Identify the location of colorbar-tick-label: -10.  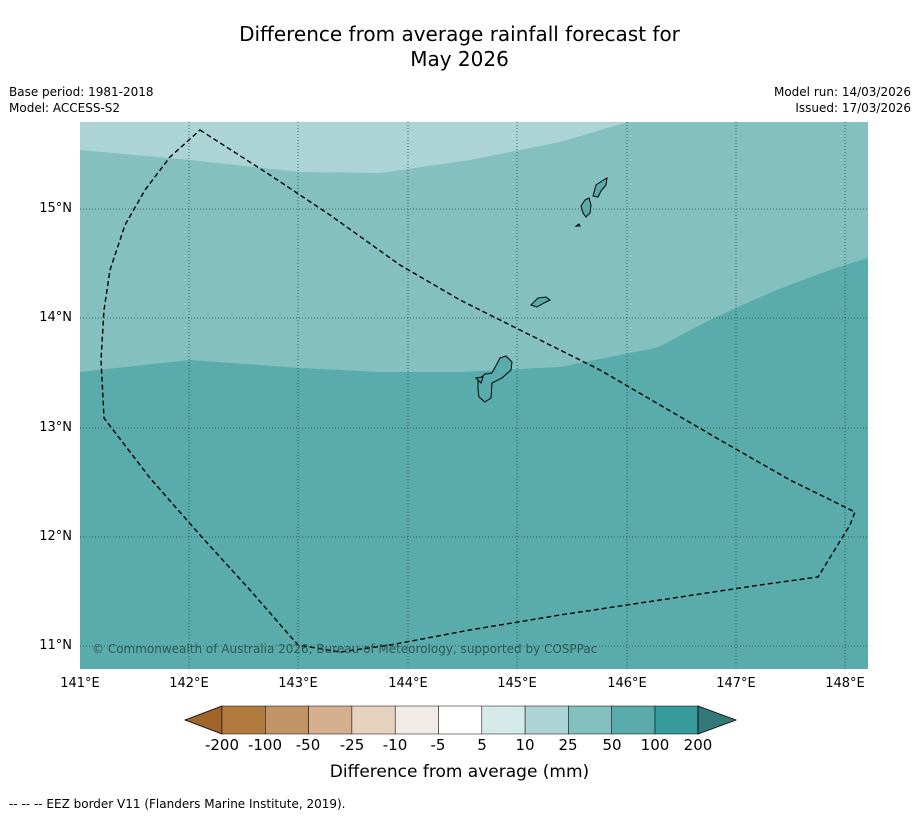
(395, 745).